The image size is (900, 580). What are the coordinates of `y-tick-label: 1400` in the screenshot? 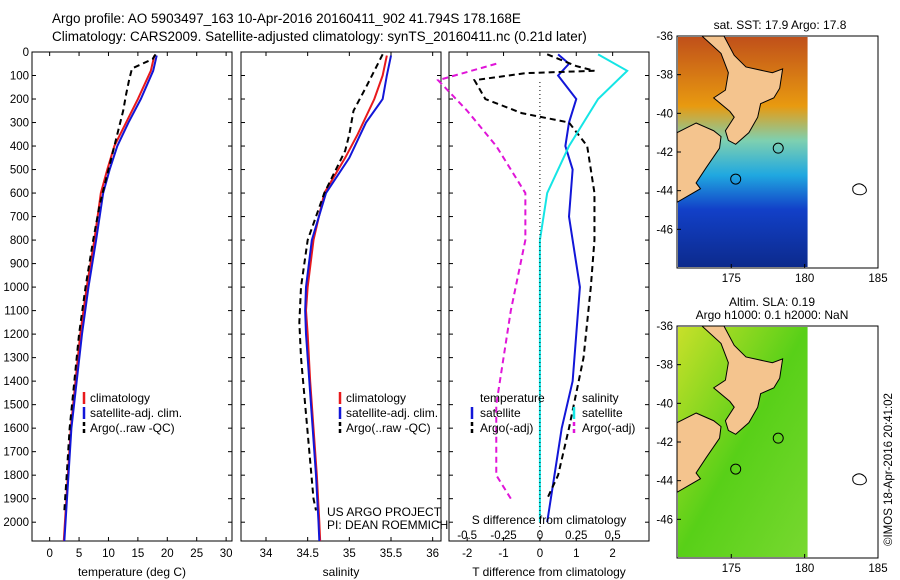 It's located at (16, 382).